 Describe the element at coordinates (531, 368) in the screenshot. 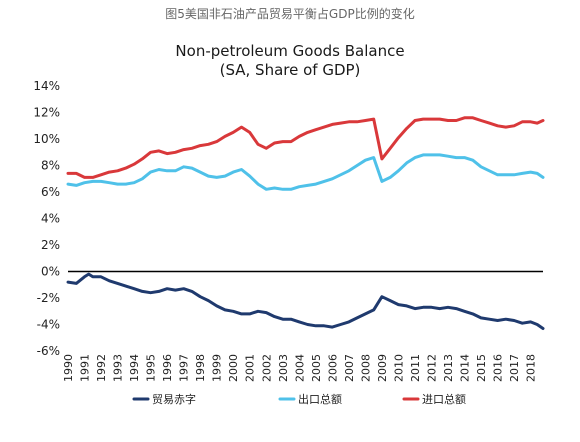

I see `x-tick-label: 2018` at that location.